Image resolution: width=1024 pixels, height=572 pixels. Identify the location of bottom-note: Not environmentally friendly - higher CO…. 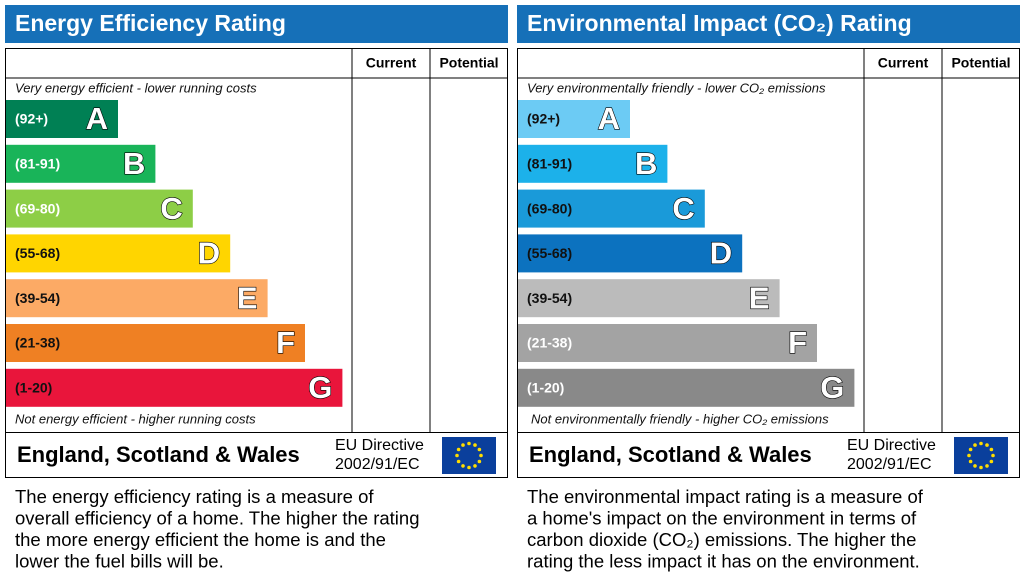
(680, 418).